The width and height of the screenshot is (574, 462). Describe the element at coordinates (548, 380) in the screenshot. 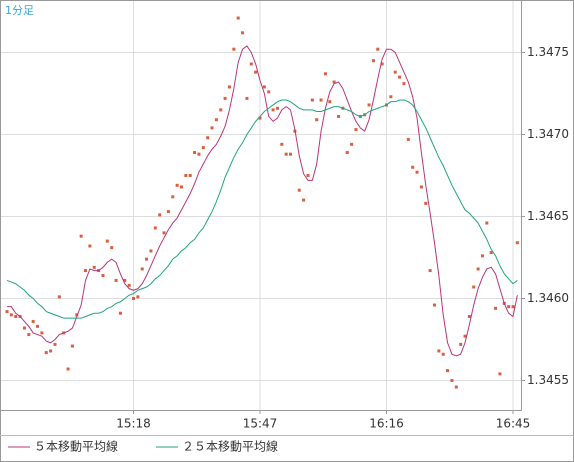

I see `y-tick-label: 1.3455` at that location.